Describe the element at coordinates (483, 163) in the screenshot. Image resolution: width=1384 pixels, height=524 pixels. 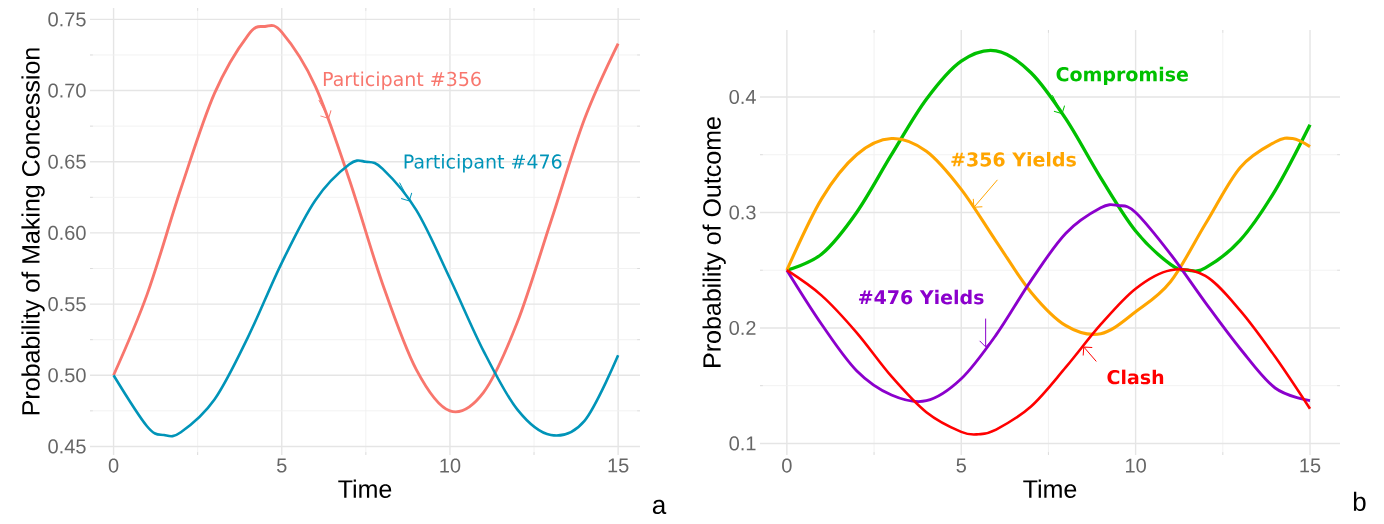
I see `annotation: Participant #476` at that location.